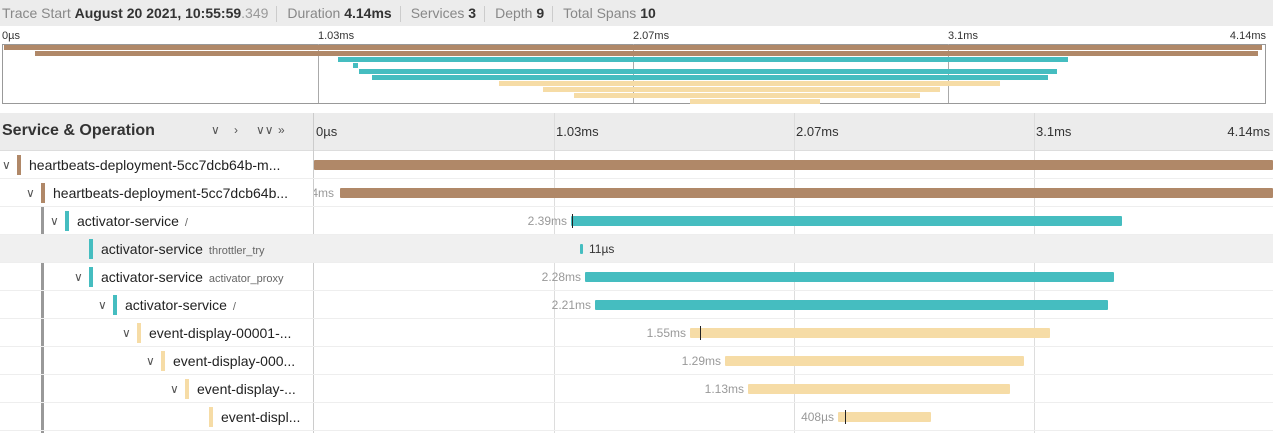  I want to click on minimap, so click(634, 74).